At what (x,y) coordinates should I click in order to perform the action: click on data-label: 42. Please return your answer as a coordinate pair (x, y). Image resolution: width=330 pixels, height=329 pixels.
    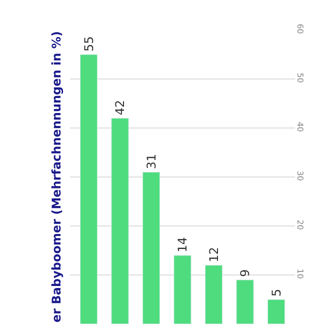
    Looking at the image, I should click on (120, 108).